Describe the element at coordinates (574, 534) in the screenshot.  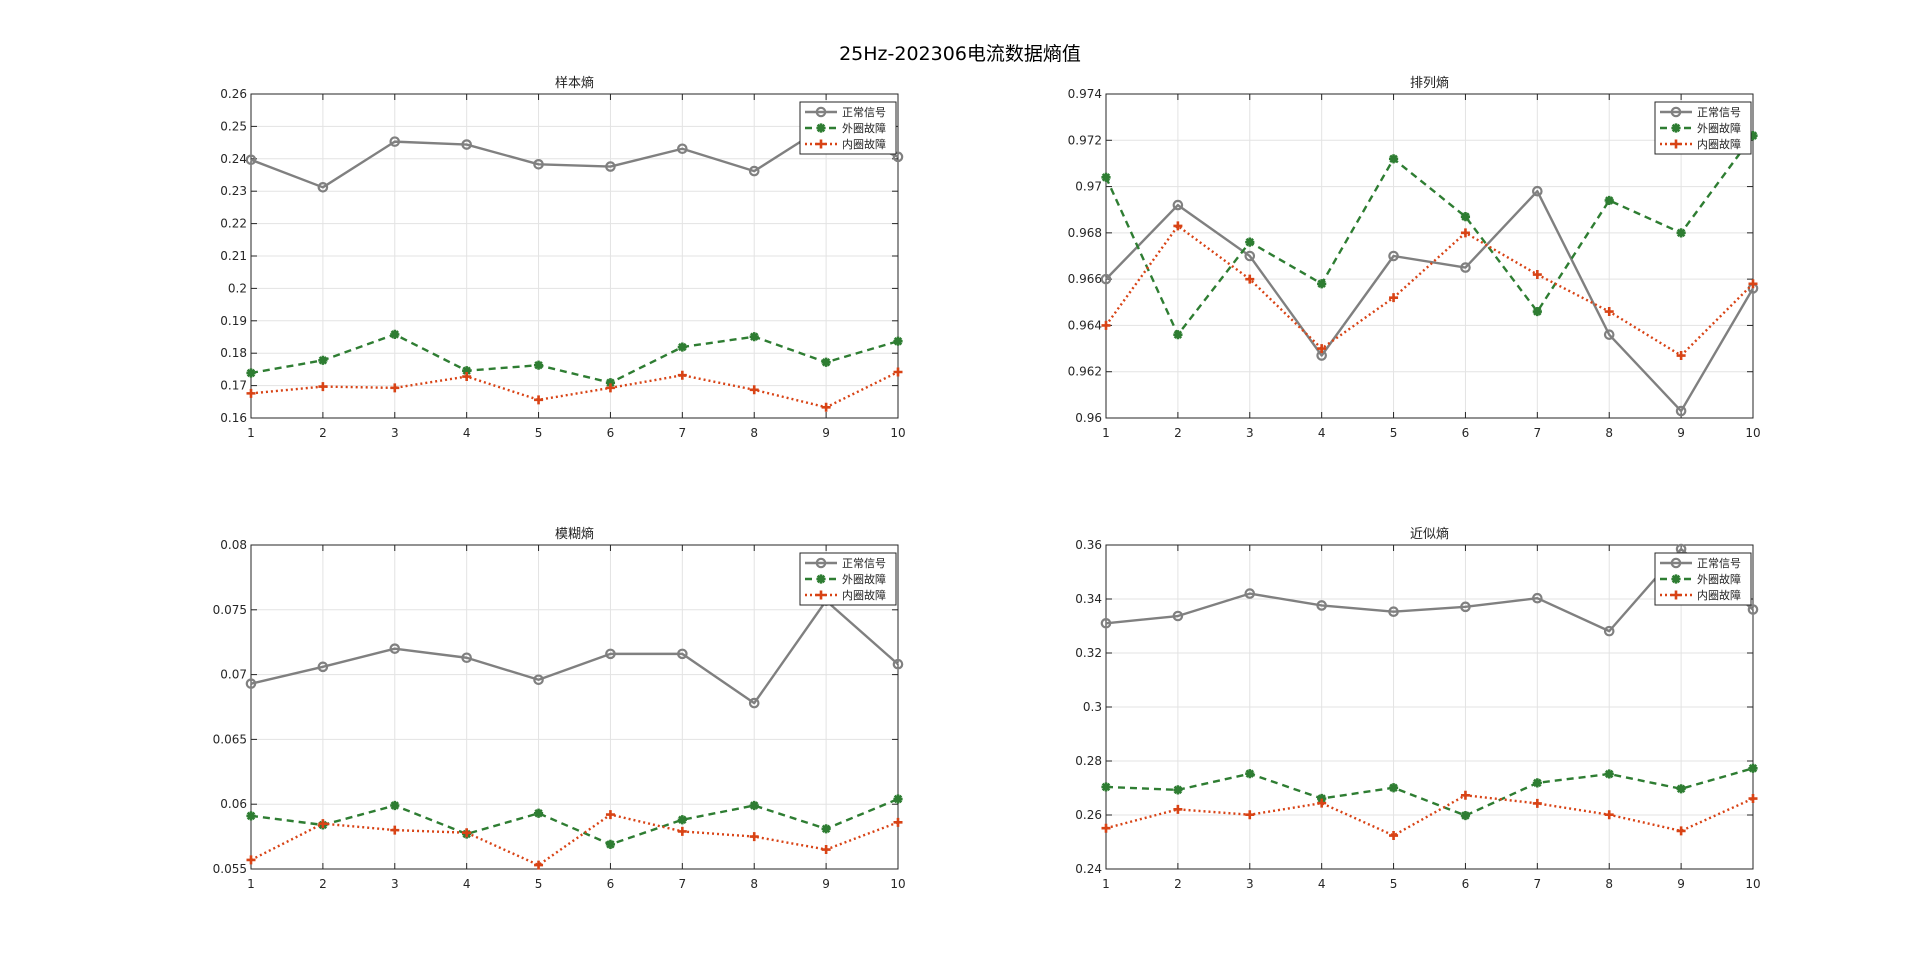
I see `subplot-title: 模糊熵` at that location.